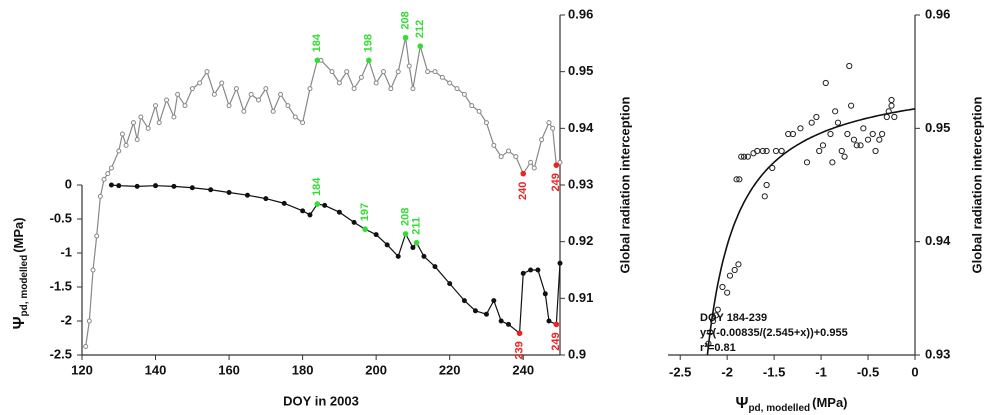 This screenshot has width=984, height=415. I want to click on x-tick-label: 120, so click(82, 369).